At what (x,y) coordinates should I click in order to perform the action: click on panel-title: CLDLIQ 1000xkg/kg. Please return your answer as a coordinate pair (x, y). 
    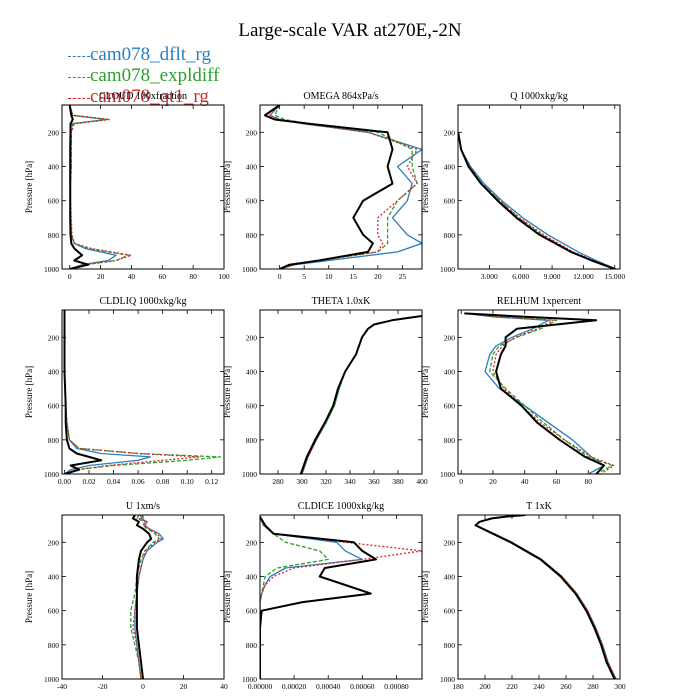
    Looking at the image, I should click on (143, 301).